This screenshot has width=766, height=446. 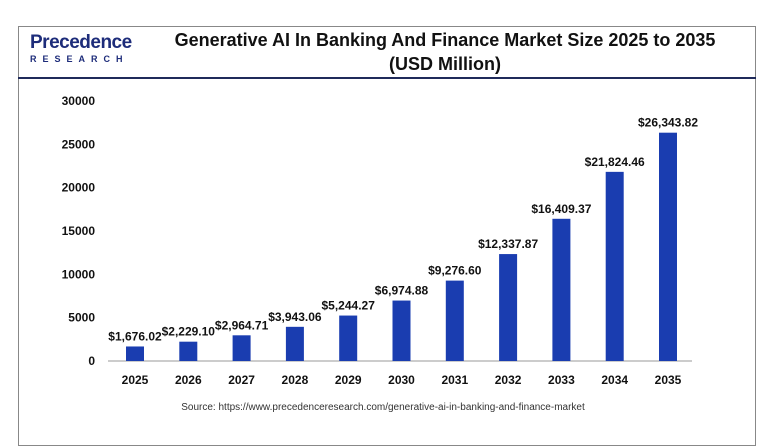 What do you see at coordinates (188, 351) in the screenshot?
I see `bar-2026` at bounding box center [188, 351].